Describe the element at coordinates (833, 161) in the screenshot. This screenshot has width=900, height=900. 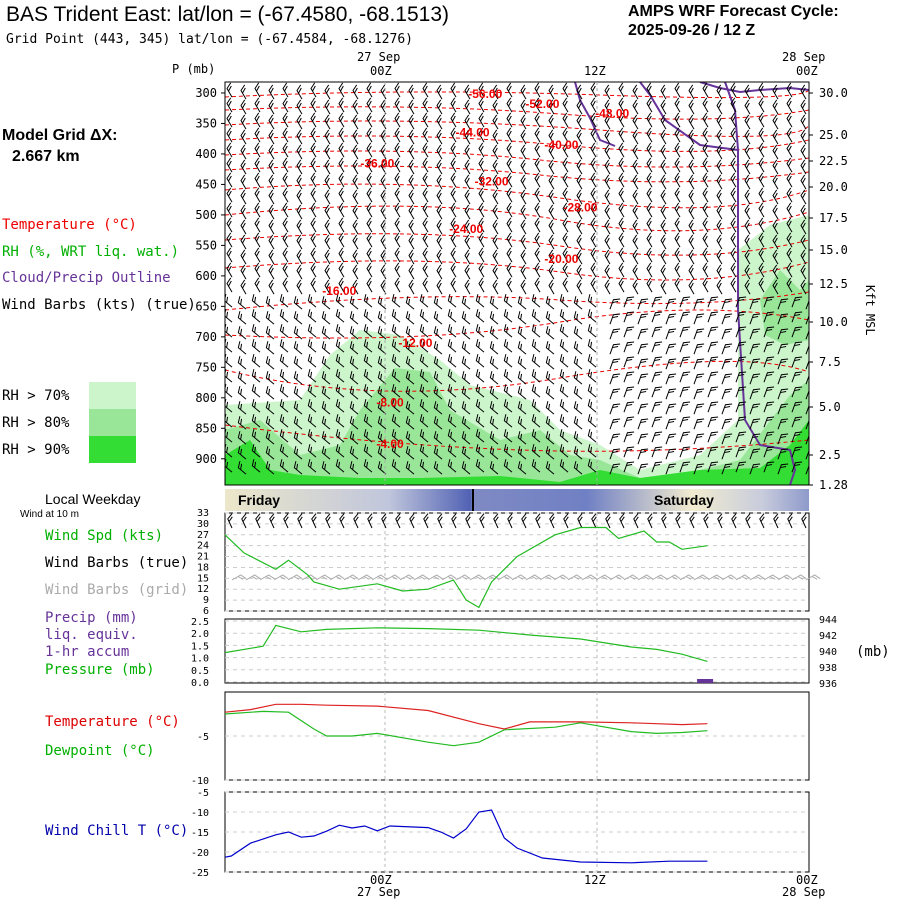
I see `height-tick-label: 22.5` at that location.